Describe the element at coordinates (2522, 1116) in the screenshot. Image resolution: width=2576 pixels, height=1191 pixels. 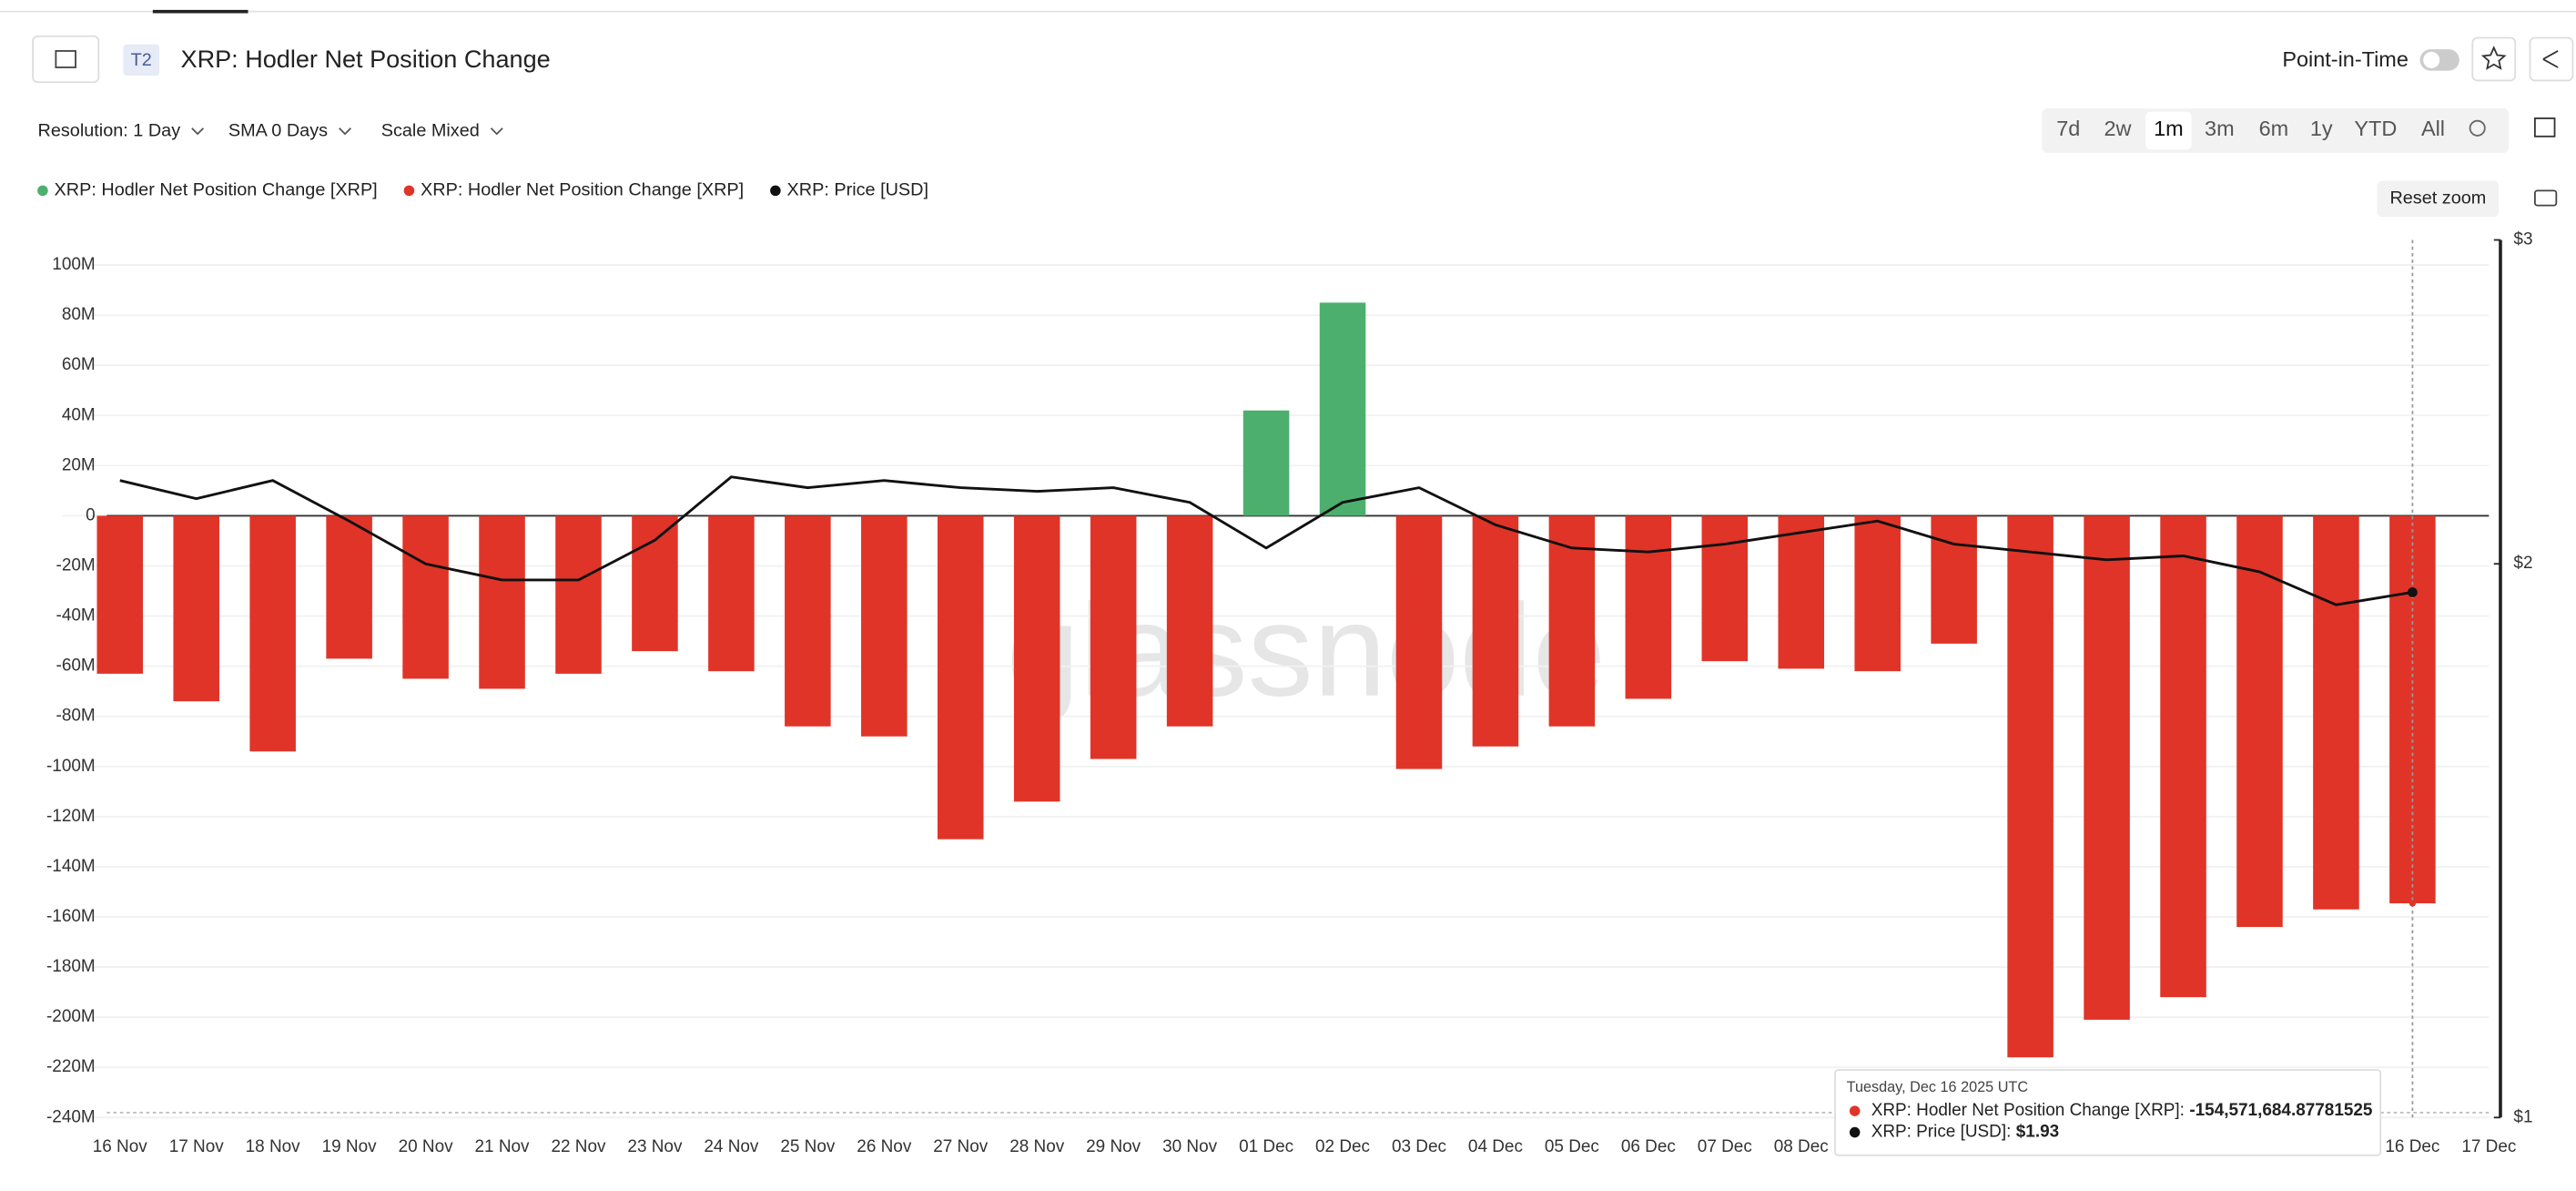
I see `y2-tick-label: $1` at that location.